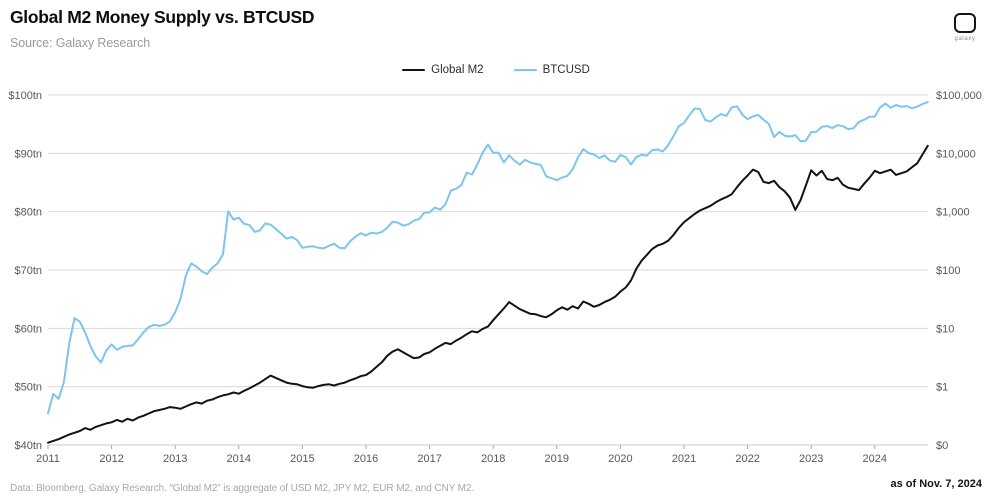 The image size is (992, 499). What do you see at coordinates (493, 459) in the screenshot?
I see `x-axis-tick-label: 2018` at bounding box center [493, 459].